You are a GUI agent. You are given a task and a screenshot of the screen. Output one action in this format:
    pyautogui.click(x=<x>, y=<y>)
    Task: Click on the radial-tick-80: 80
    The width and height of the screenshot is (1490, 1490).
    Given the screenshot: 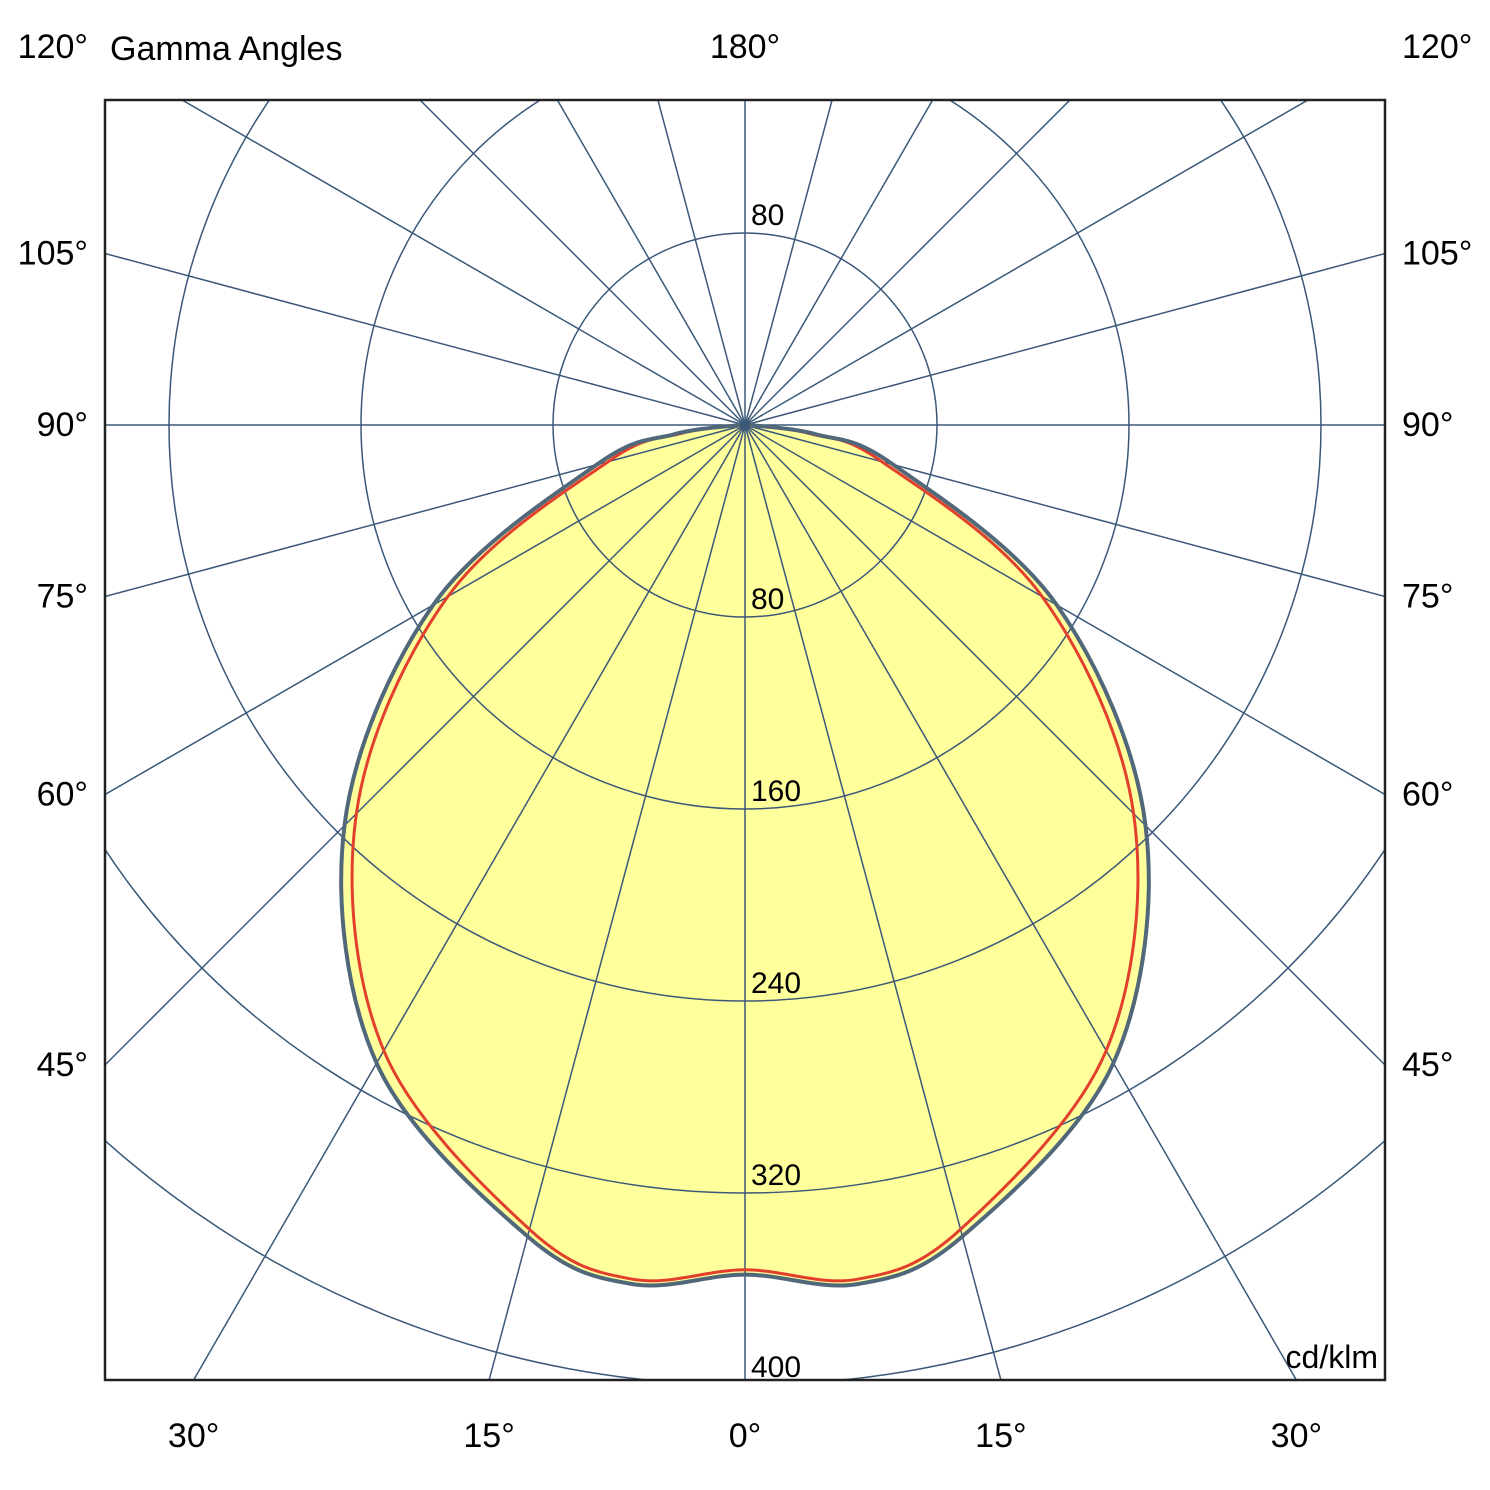 What is the action you would take?
    pyautogui.click(x=767, y=599)
    